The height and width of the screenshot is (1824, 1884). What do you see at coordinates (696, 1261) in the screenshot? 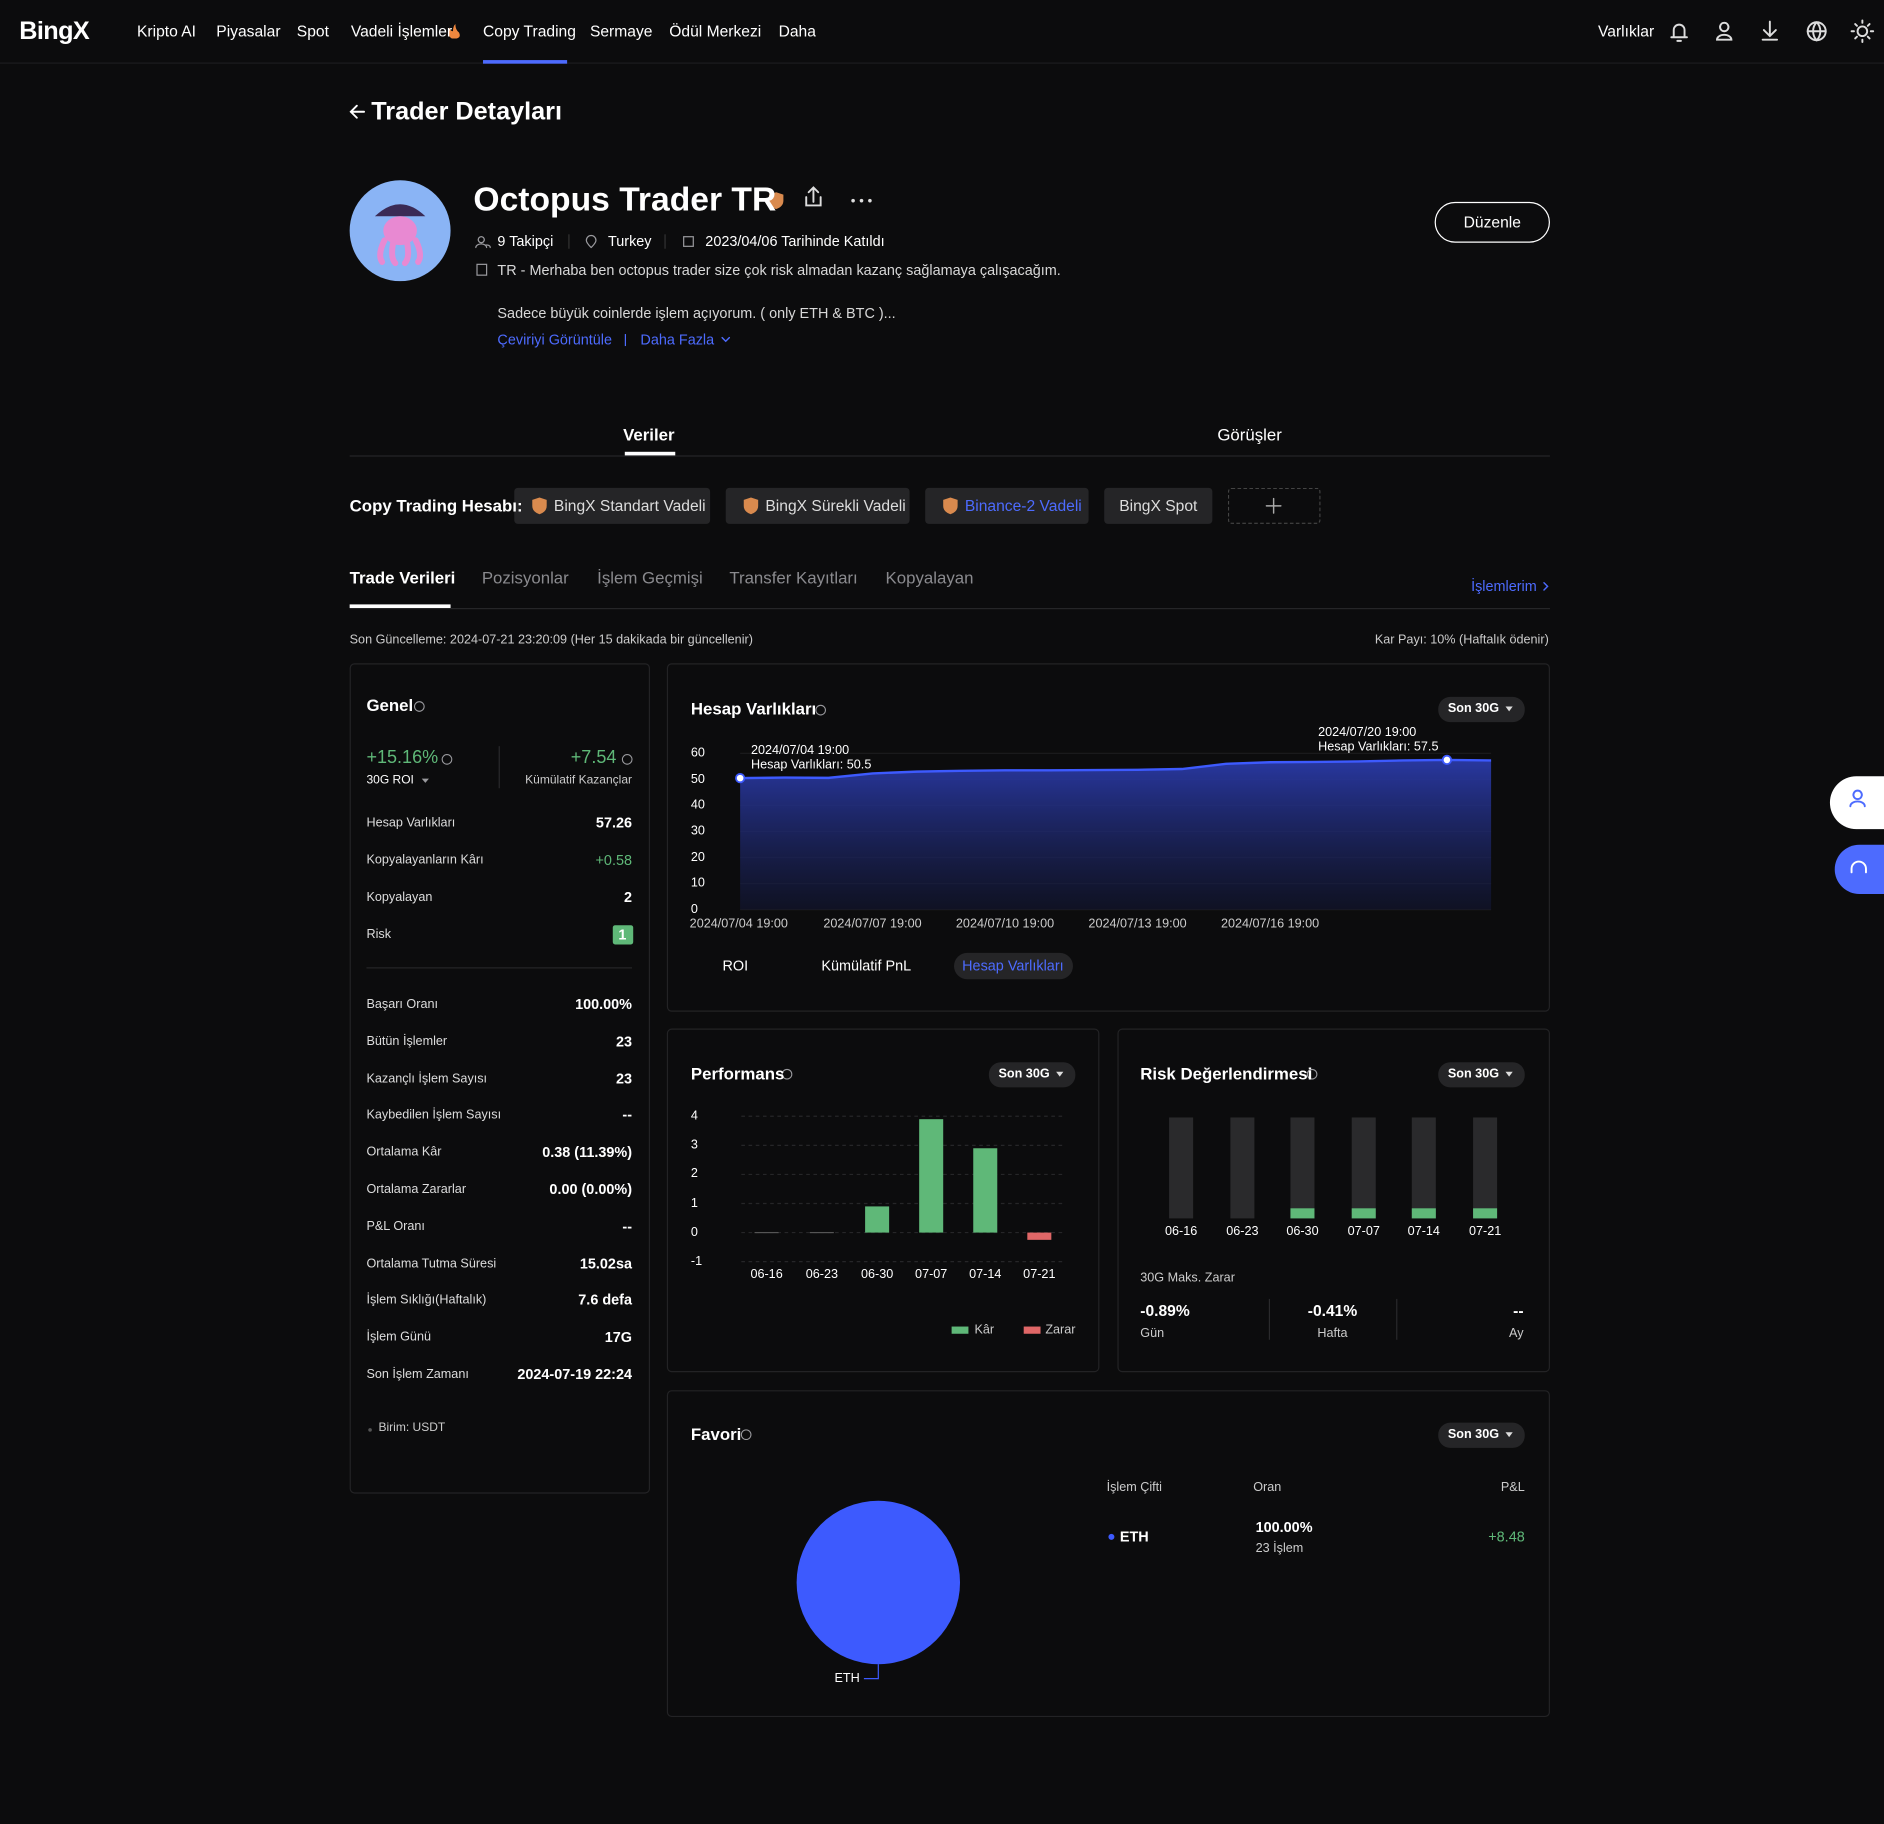
I see `y-tick-label: -1` at bounding box center [696, 1261].